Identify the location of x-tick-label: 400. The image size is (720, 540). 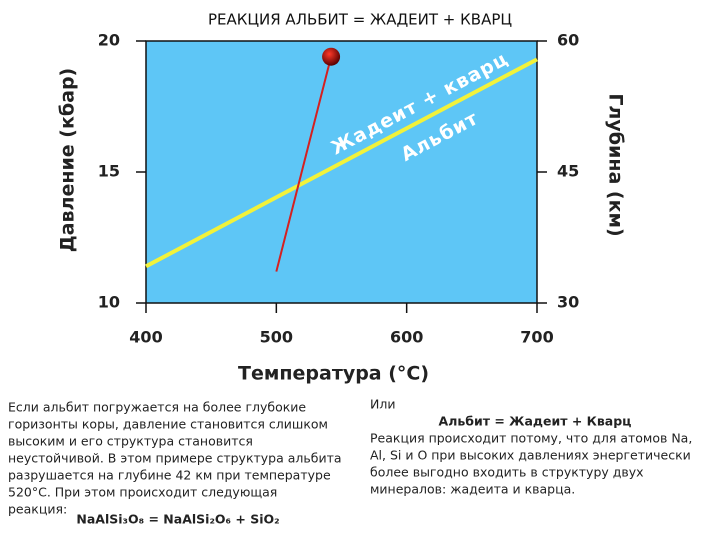
(145, 337).